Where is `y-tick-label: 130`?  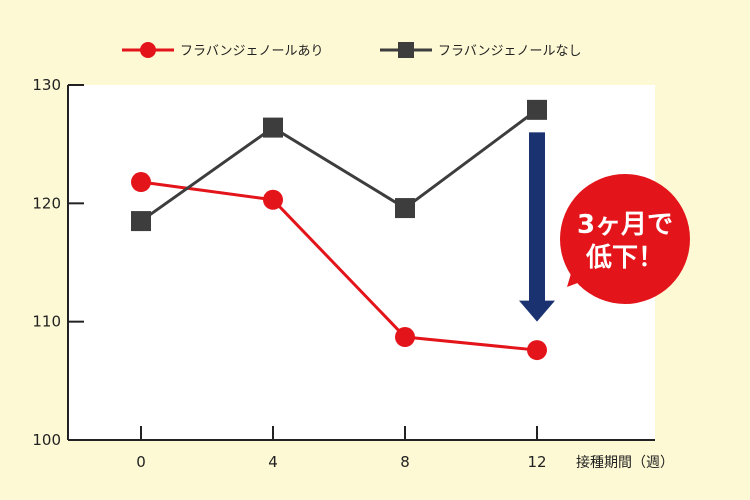 y-tick-label: 130 is located at coordinates (46, 85).